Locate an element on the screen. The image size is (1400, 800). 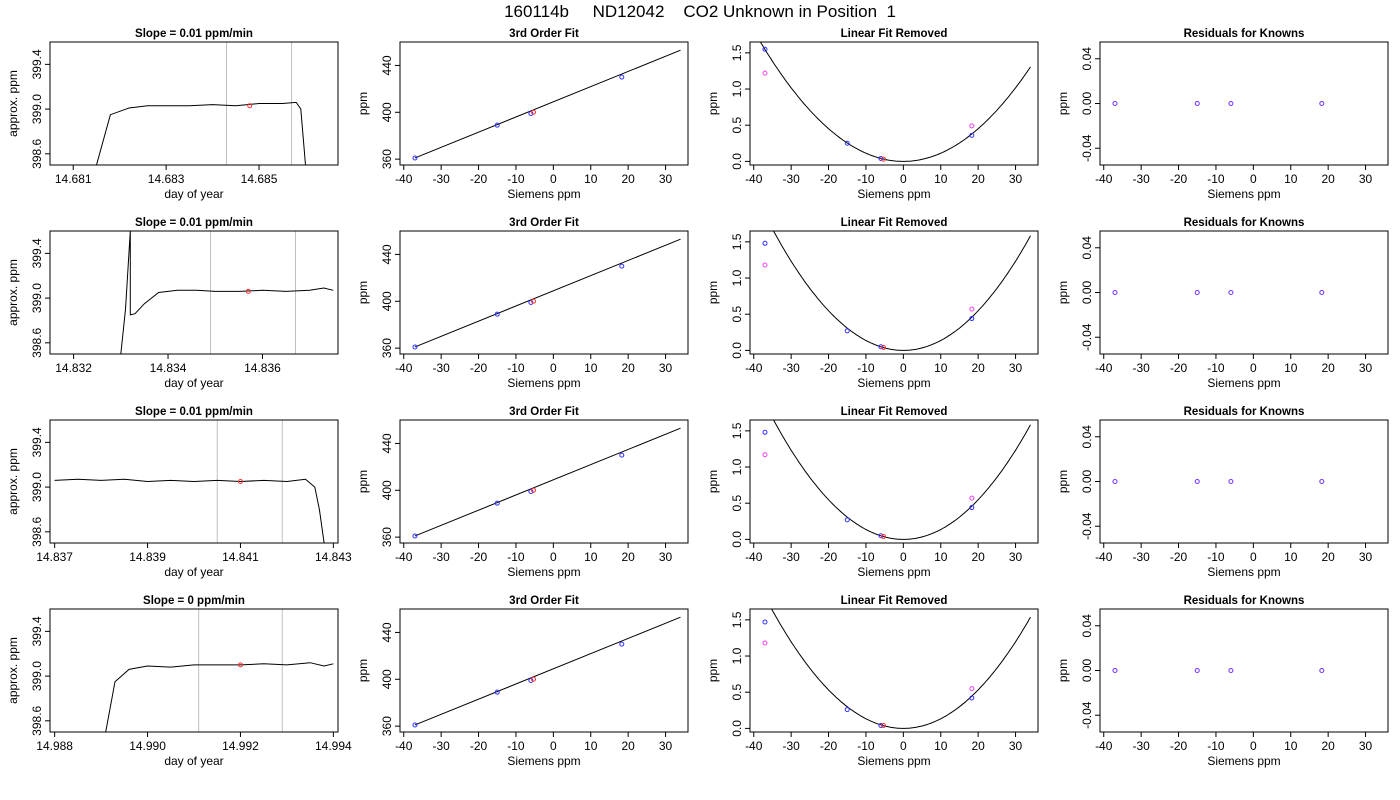
y-tick-label: 440 is located at coordinates (387, 632).